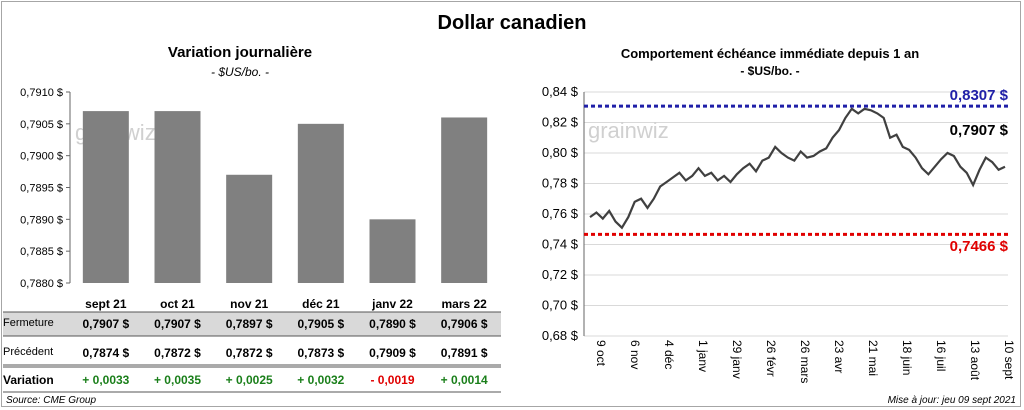 This screenshot has width=1024, height=410. What do you see at coordinates (464, 324) in the screenshot?
I see `cell-fermeture: 0,7906 $` at bounding box center [464, 324].